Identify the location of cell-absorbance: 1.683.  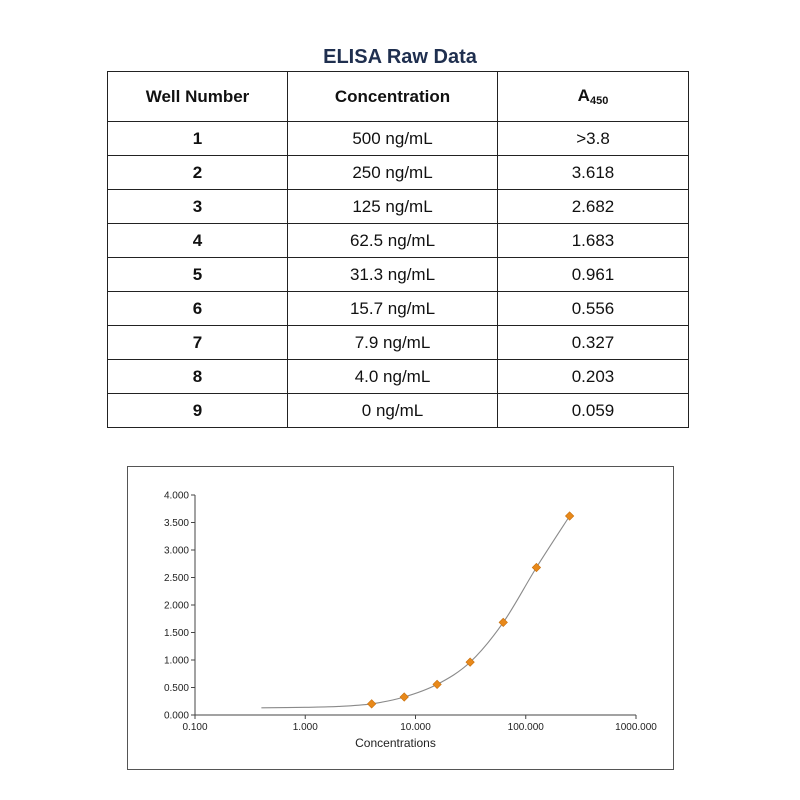
(593, 240).